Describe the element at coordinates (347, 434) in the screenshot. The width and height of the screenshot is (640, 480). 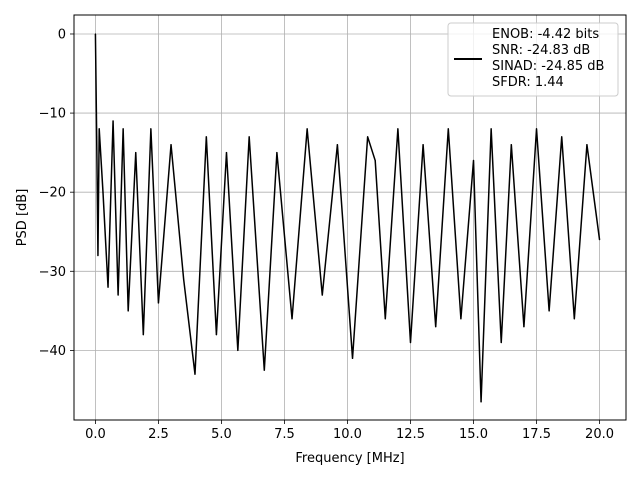
I see `x-tick-label: 10.0` at that location.